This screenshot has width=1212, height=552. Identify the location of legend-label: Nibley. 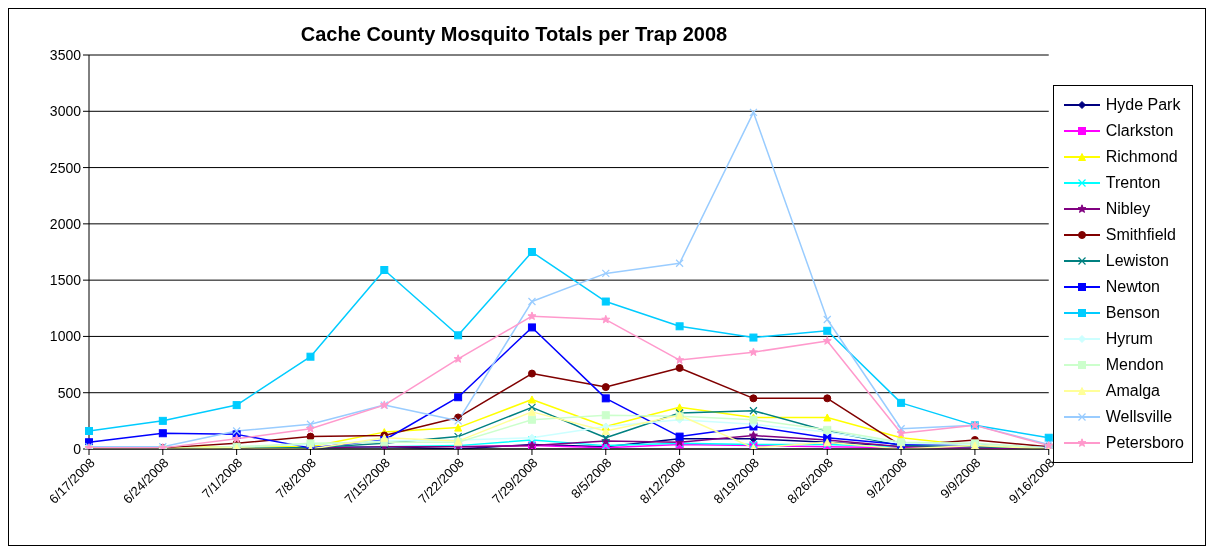
(1128, 209).